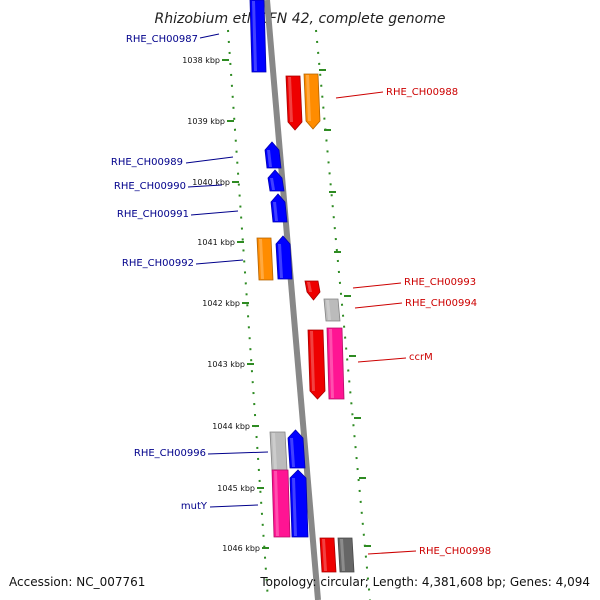  Describe the element at coordinates (77, 582) in the screenshot. I see `accession-text: Accession: NC_007761` at that location.